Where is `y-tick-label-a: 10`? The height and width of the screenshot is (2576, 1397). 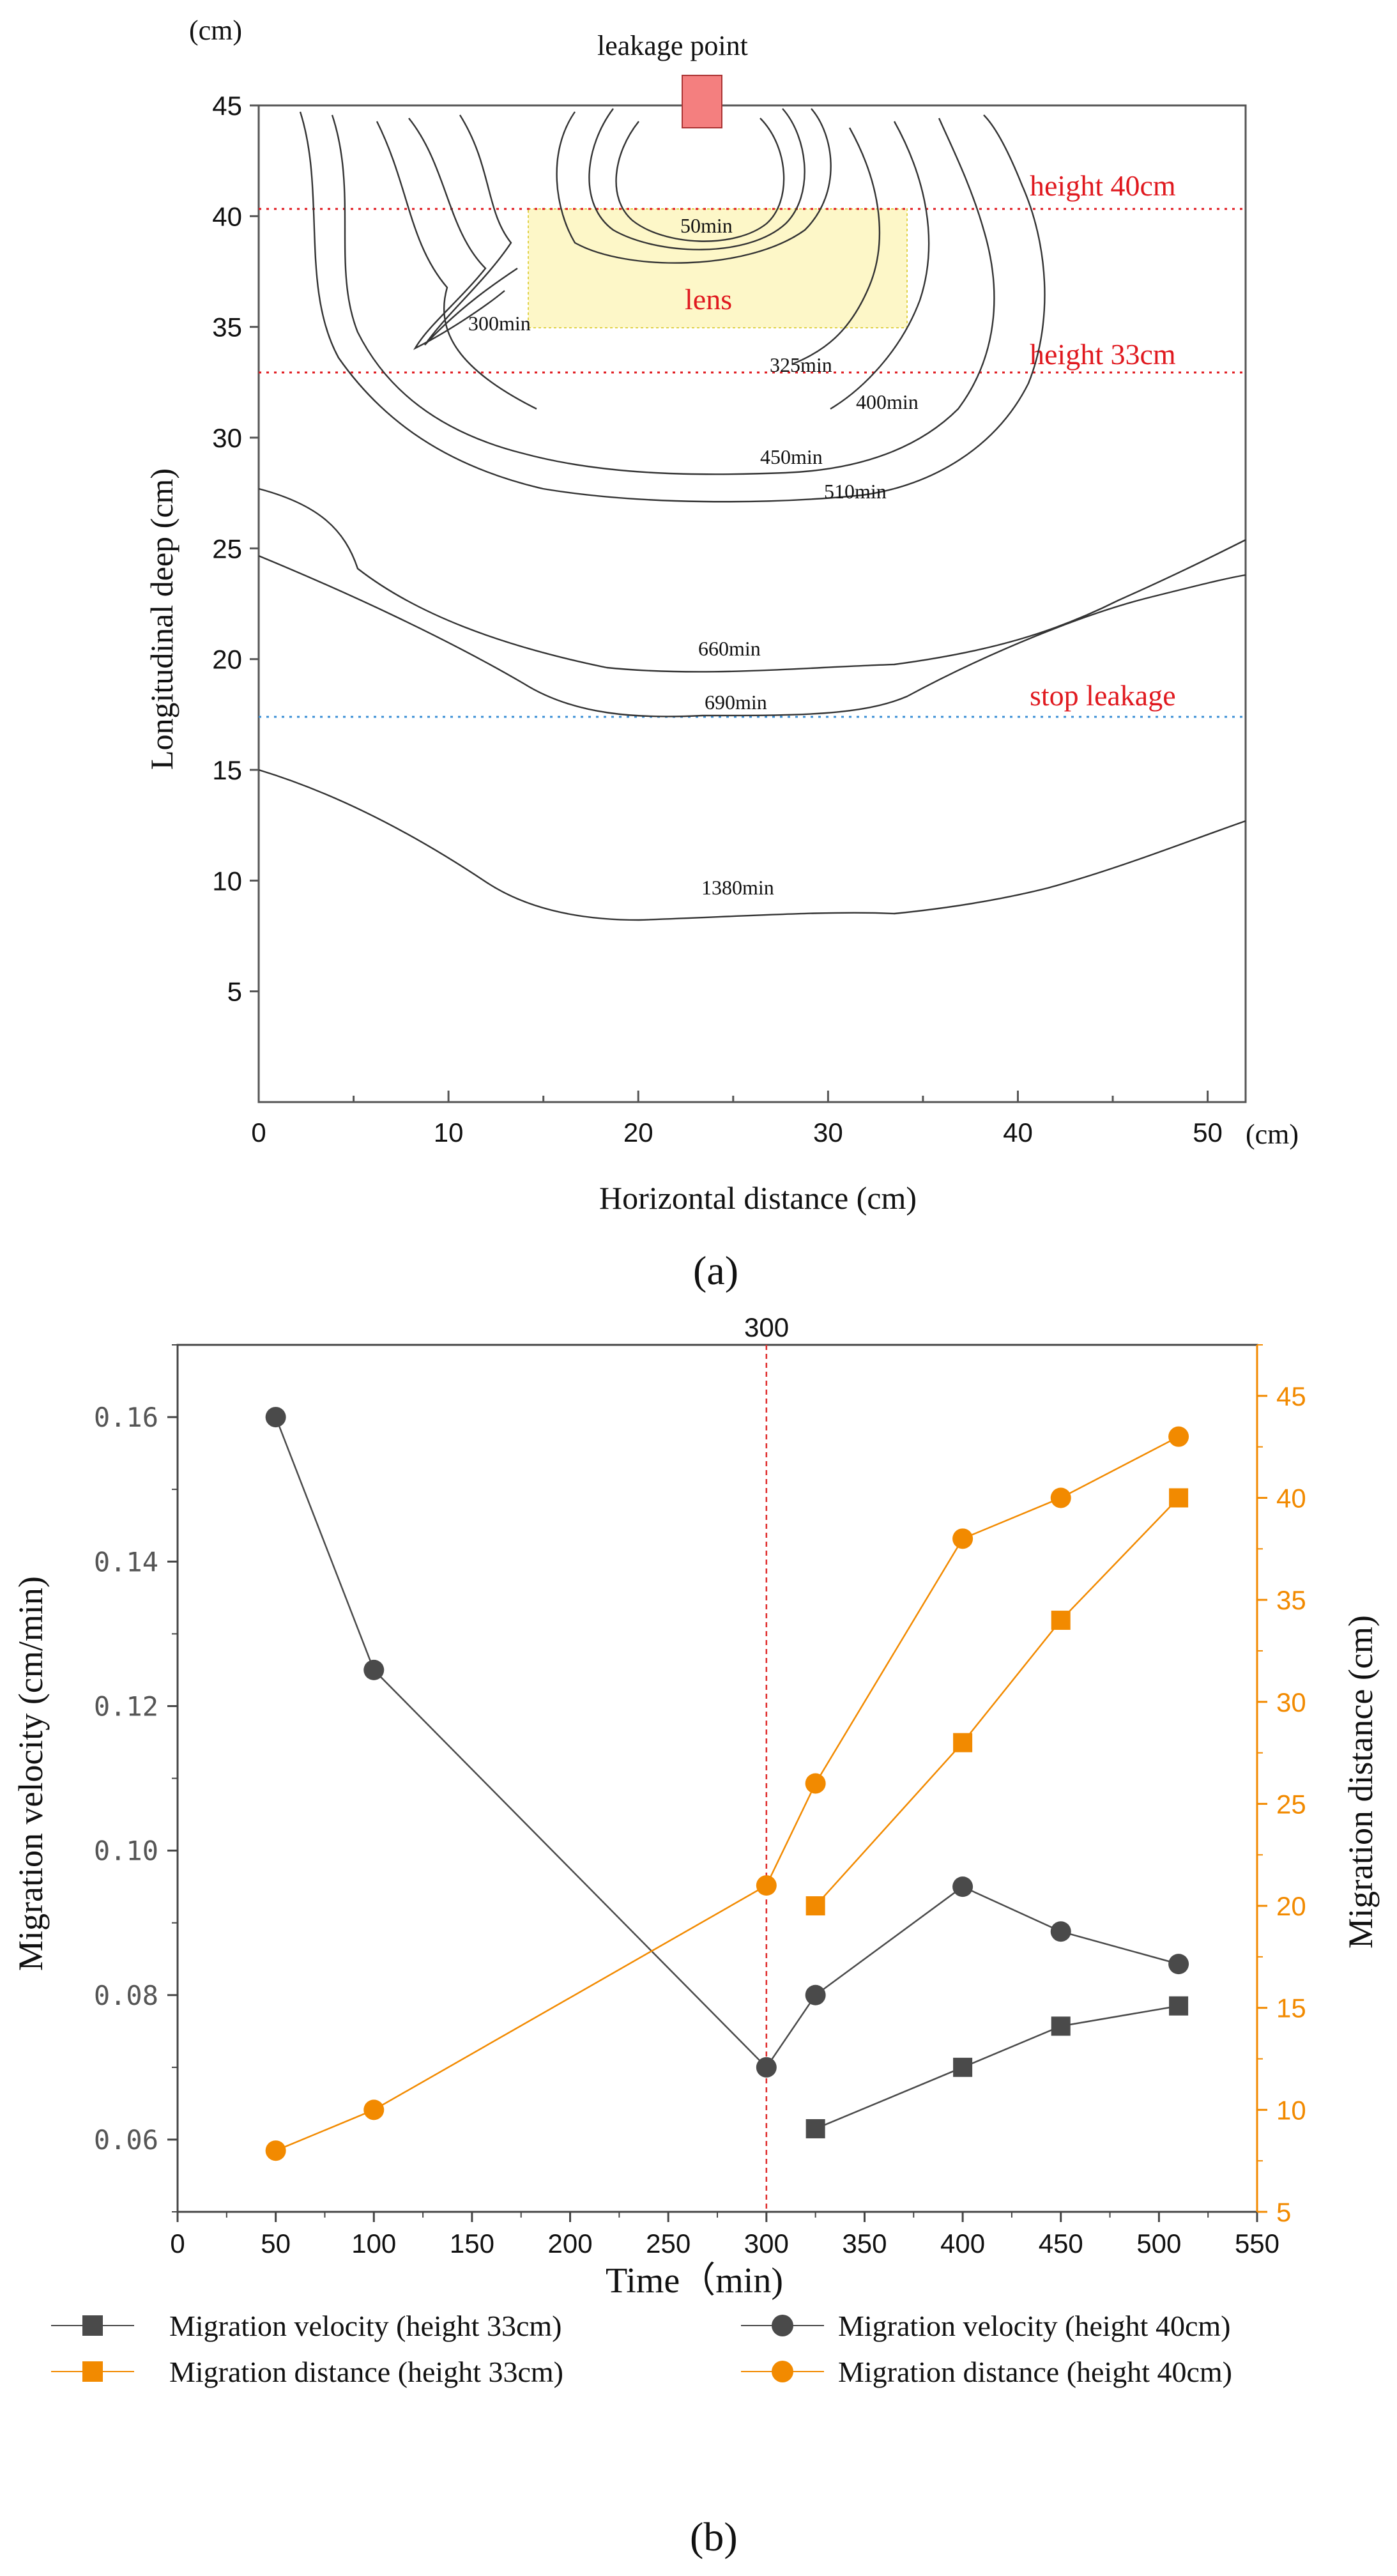
y-tick-label-a: 10 is located at coordinates (227, 881).